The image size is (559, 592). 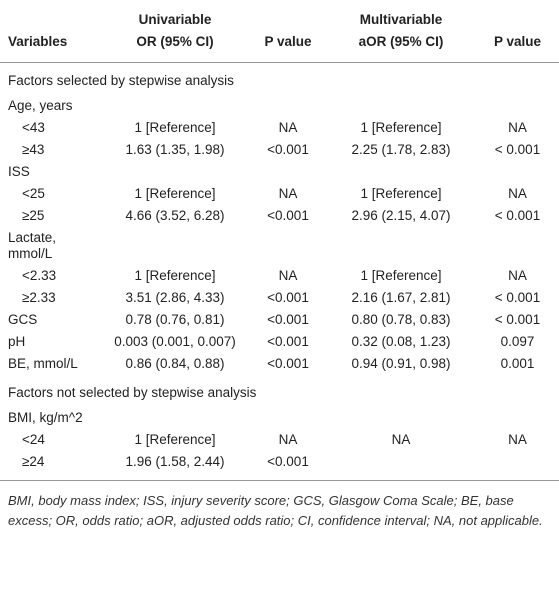 I want to click on group-row: Lactate, mmol/L, so click(x=279, y=246).